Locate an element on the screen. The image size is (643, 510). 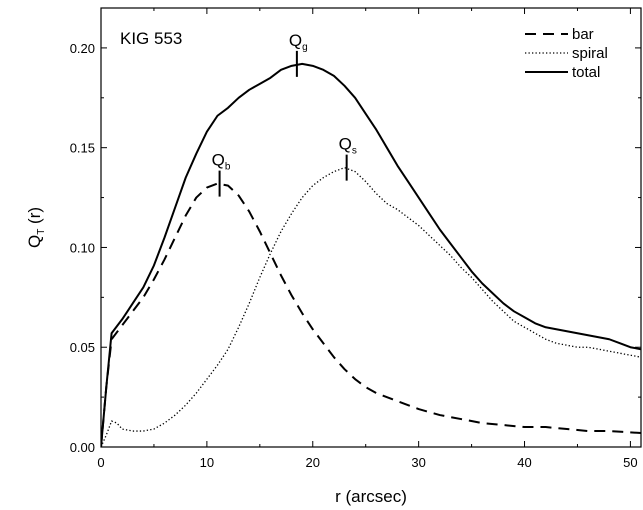
peak-label-sub: s is located at coordinates (354, 151).